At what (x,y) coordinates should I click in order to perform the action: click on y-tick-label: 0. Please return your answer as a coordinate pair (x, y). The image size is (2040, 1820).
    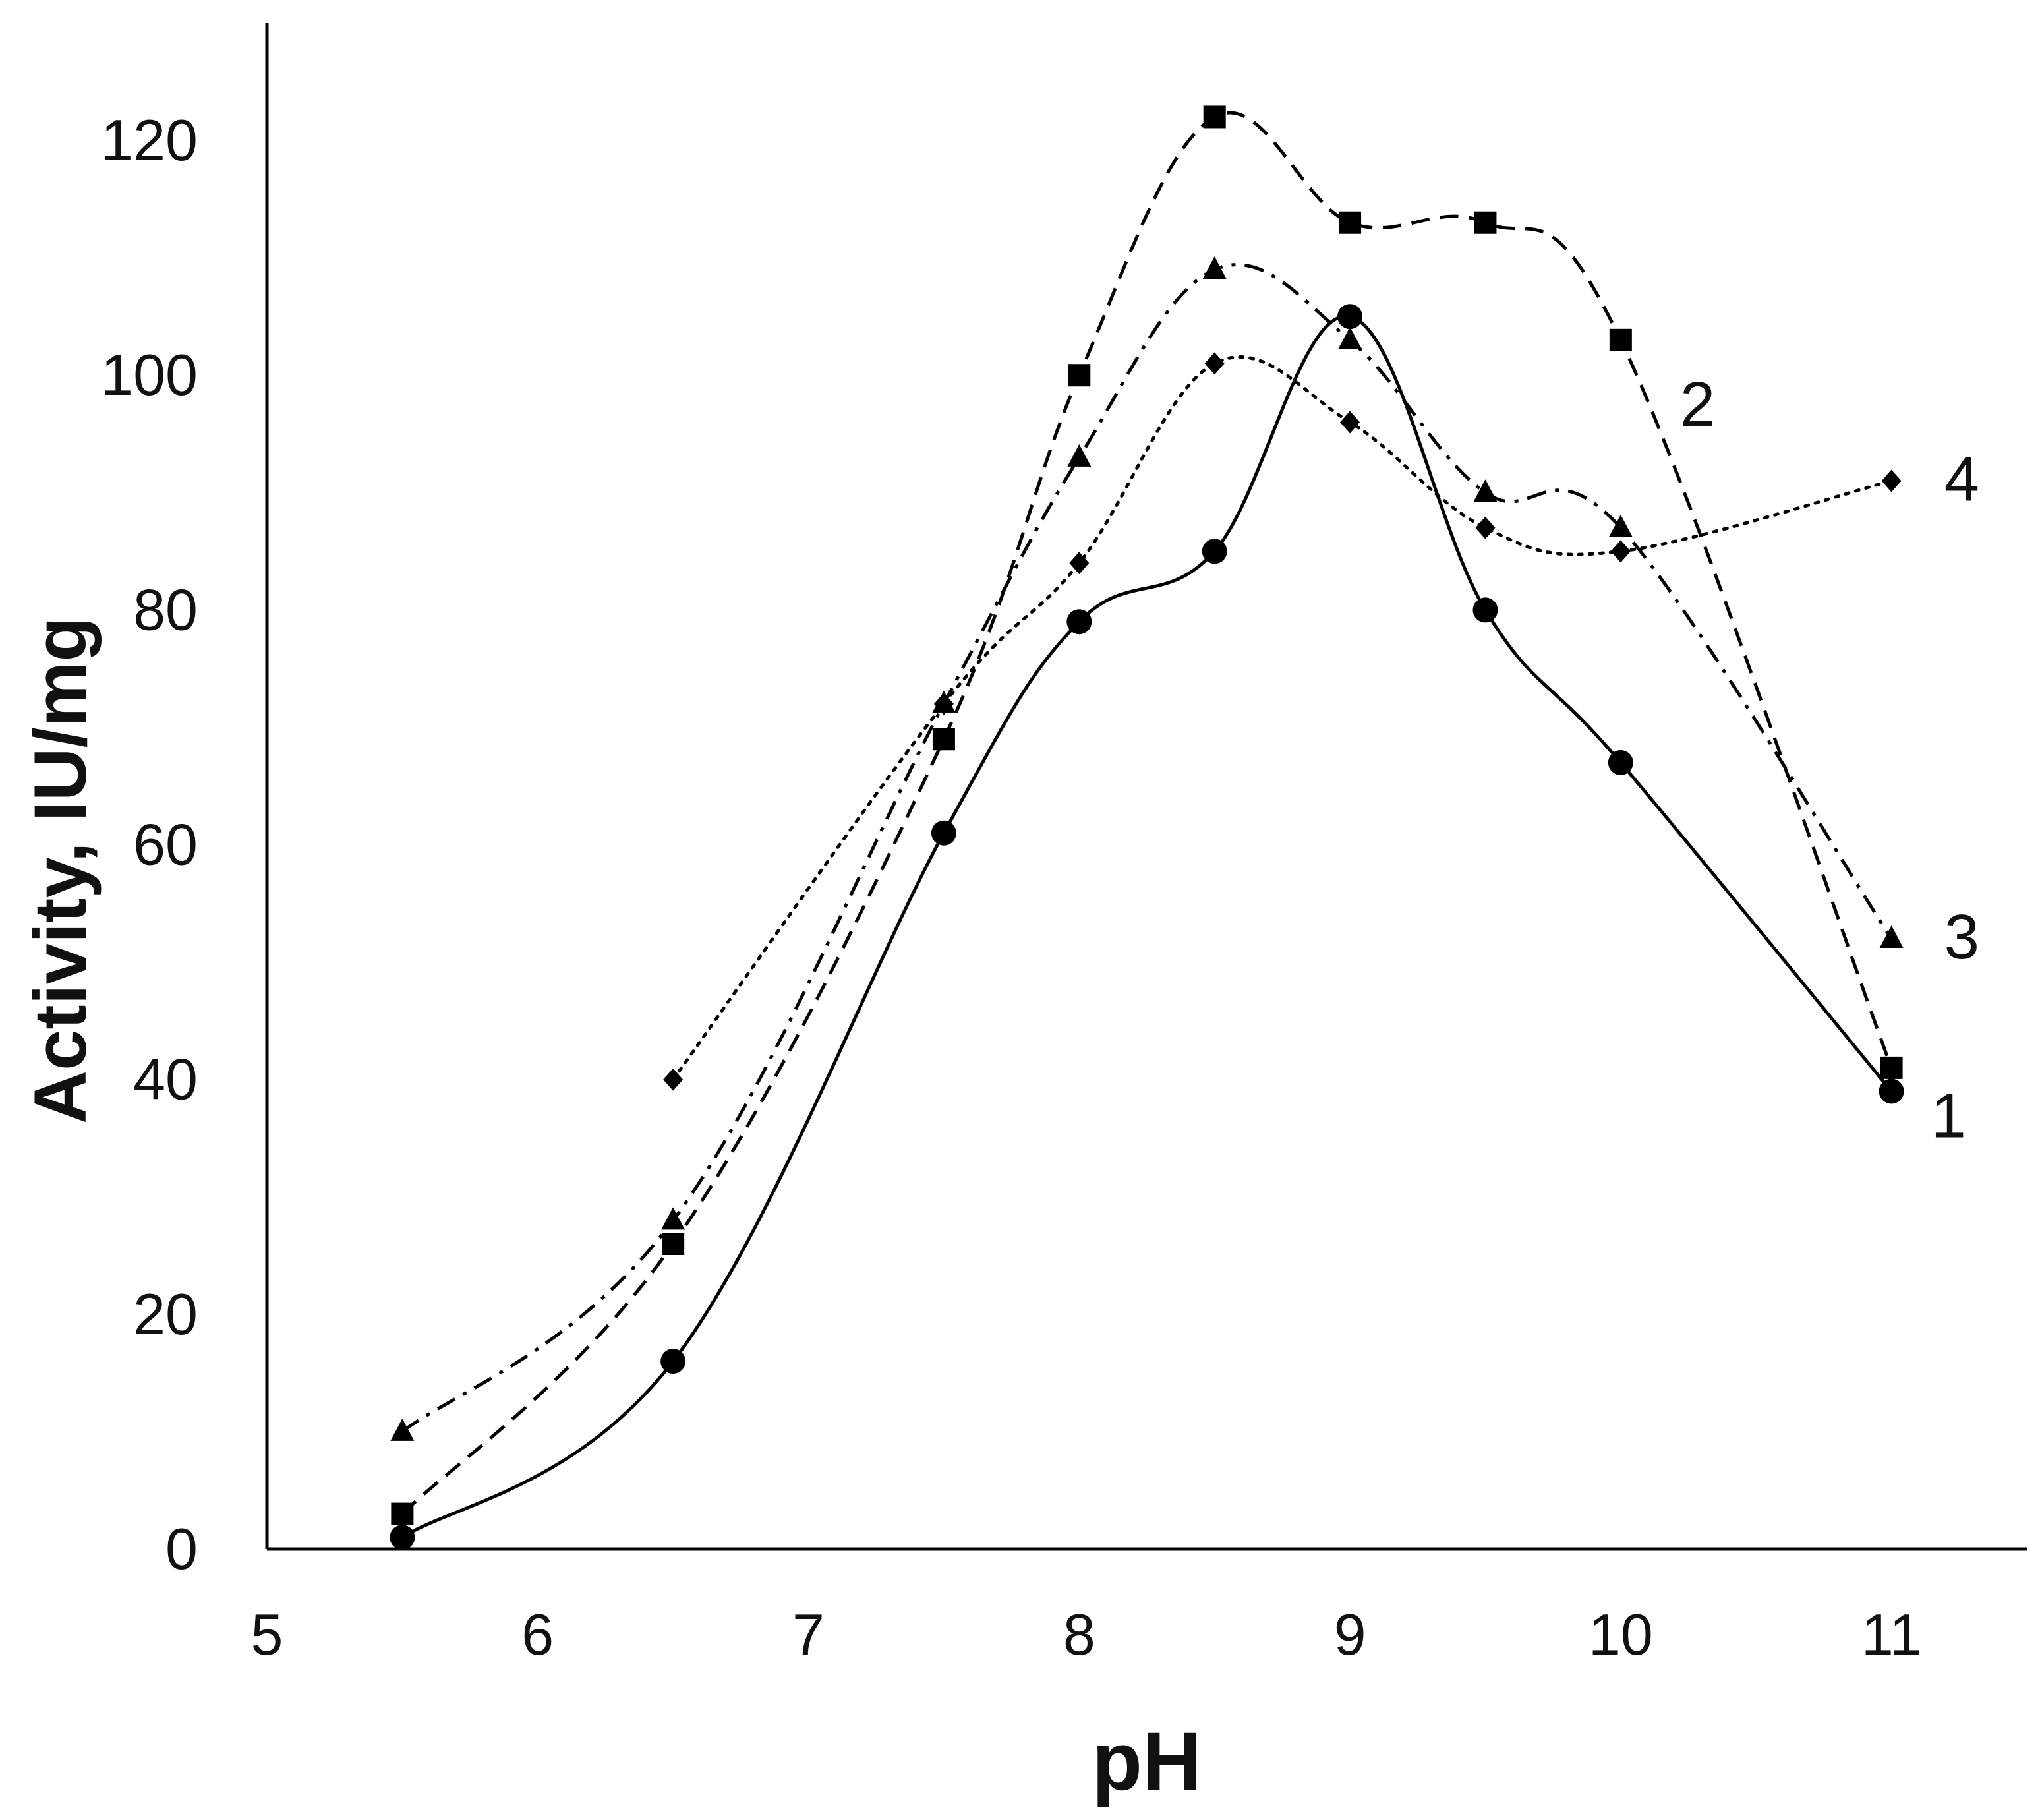
    Looking at the image, I should click on (181, 1548).